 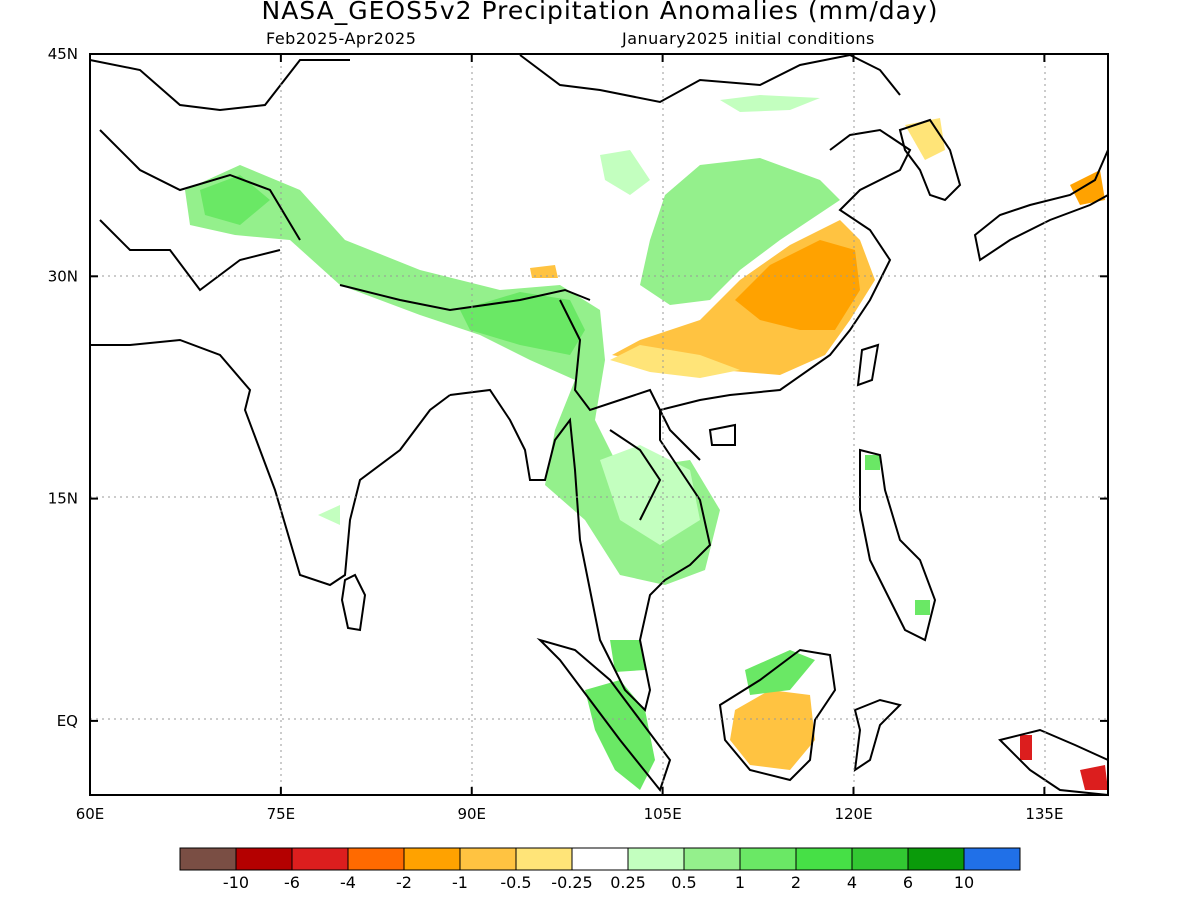 What do you see at coordinates (620, 735) in the screenshot?
I see `anomaly-sumatra-wet` at bounding box center [620, 735].